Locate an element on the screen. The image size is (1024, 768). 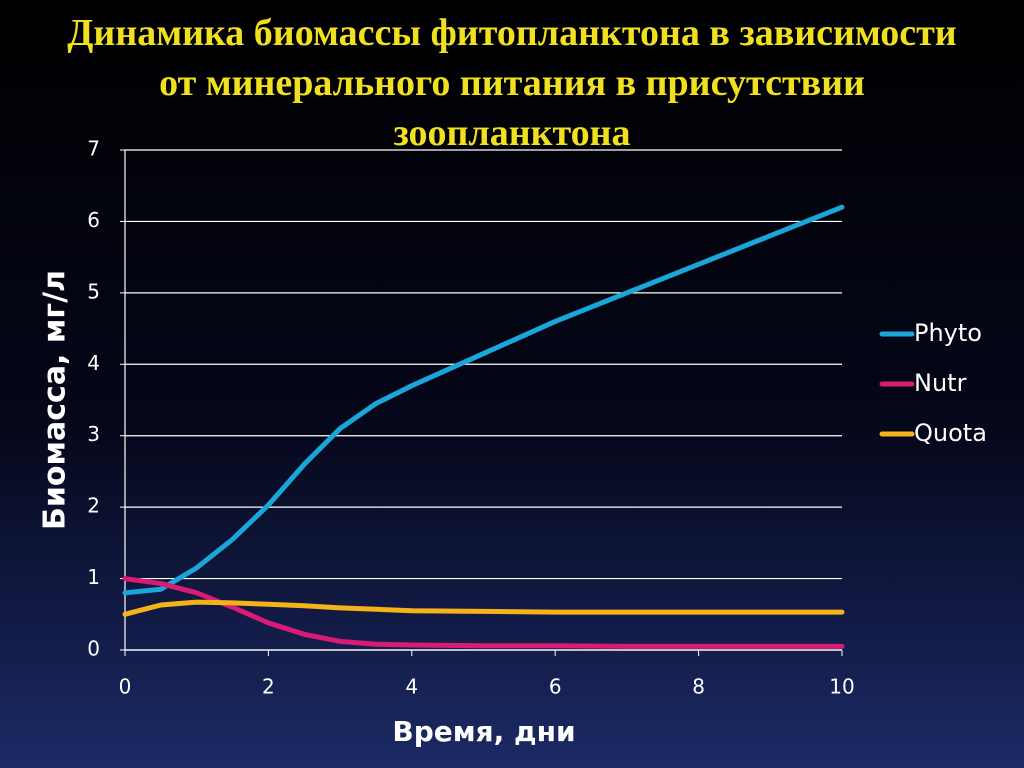
y-tick-label: 7 is located at coordinates (93, 149).